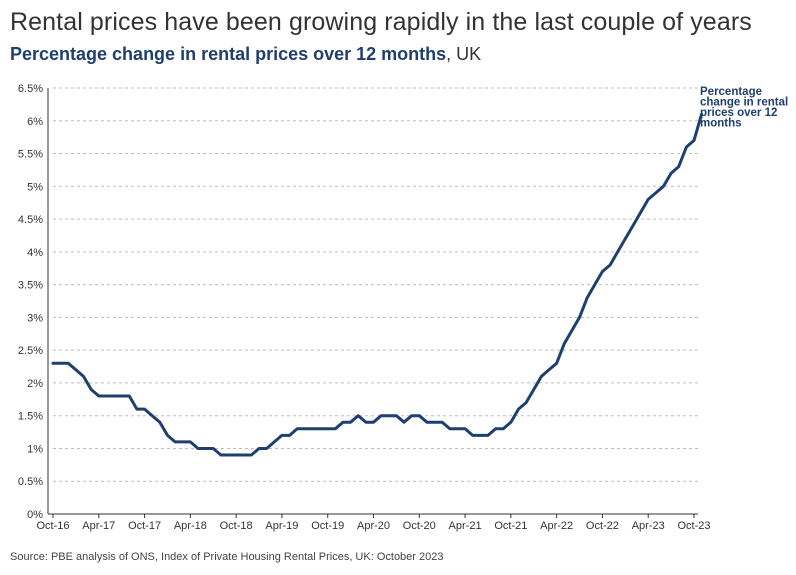  Describe the element at coordinates (30, 155) in the screenshot. I see `y-tick-label: 5.5%` at that location.